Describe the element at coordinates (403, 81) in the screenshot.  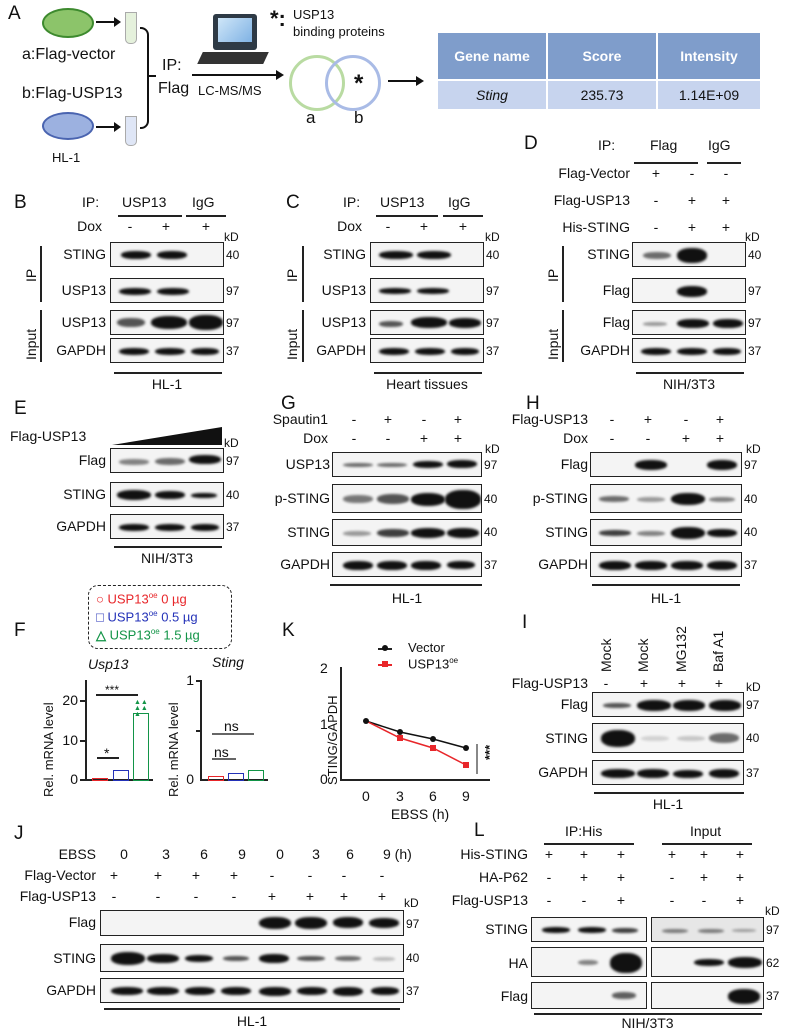
I see `arrow-icon` at that location.